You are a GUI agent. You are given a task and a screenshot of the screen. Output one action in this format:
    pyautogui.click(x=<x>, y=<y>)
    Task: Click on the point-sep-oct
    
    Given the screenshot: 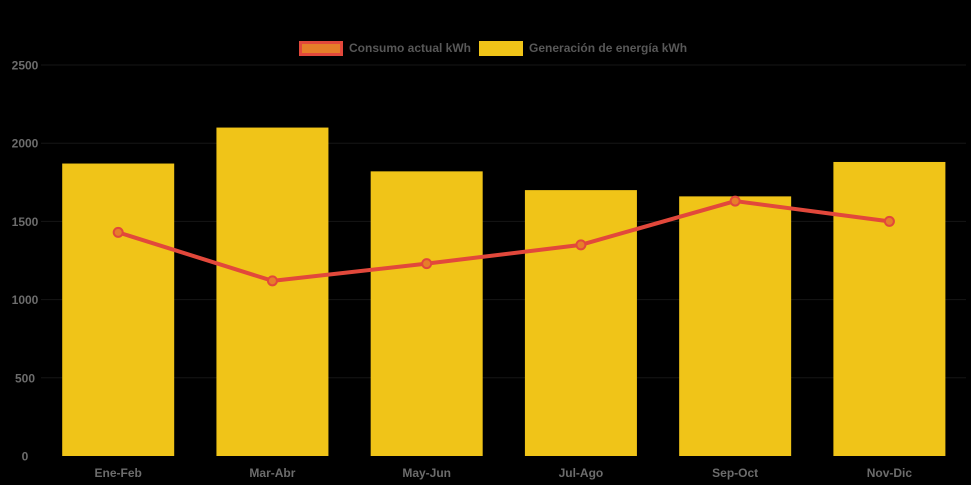 What is the action you would take?
    pyautogui.click(x=735, y=201)
    